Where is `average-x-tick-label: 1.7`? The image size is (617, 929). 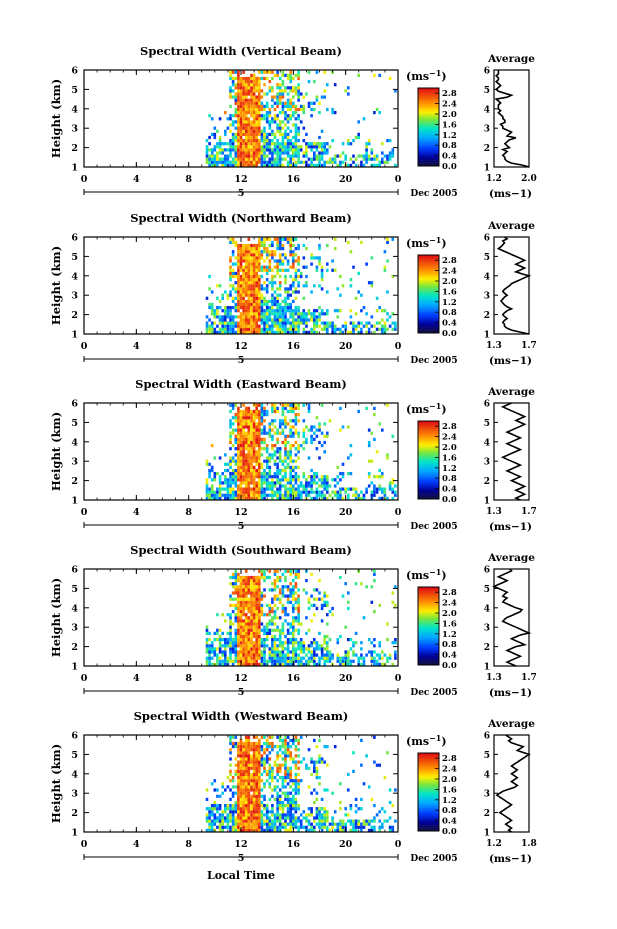 average-x-tick-label: 1.7 is located at coordinates (529, 678).